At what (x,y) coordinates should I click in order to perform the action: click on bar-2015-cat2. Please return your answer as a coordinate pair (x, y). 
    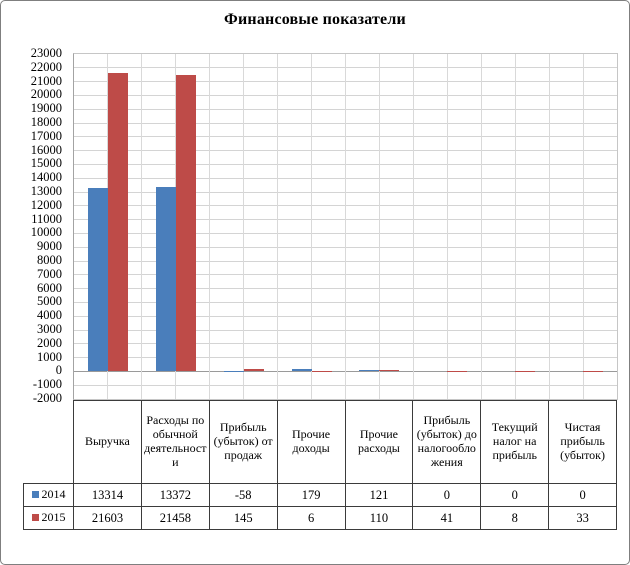
    Looking at the image, I should click on (185, 223).